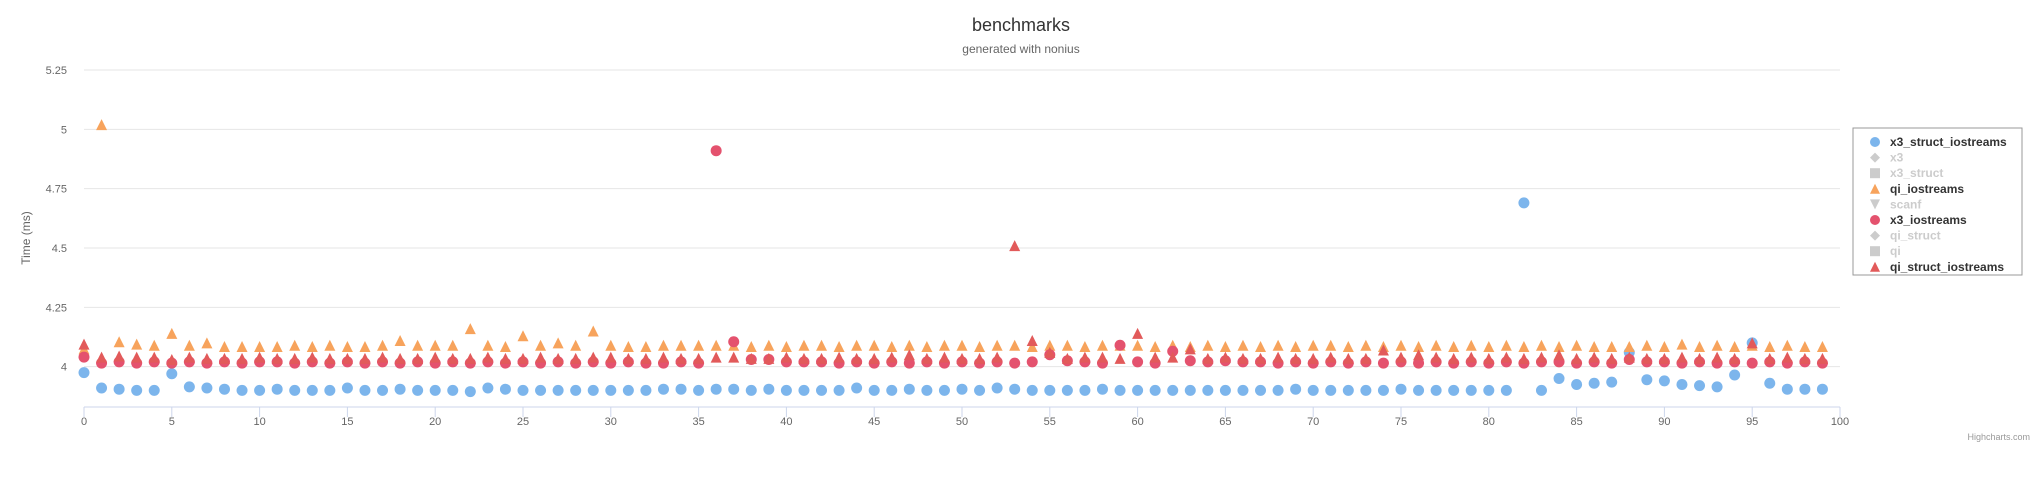 This screenshot has height=488, width=2044. I want to click on legend-item-qi: qi, so click(1885, 251).